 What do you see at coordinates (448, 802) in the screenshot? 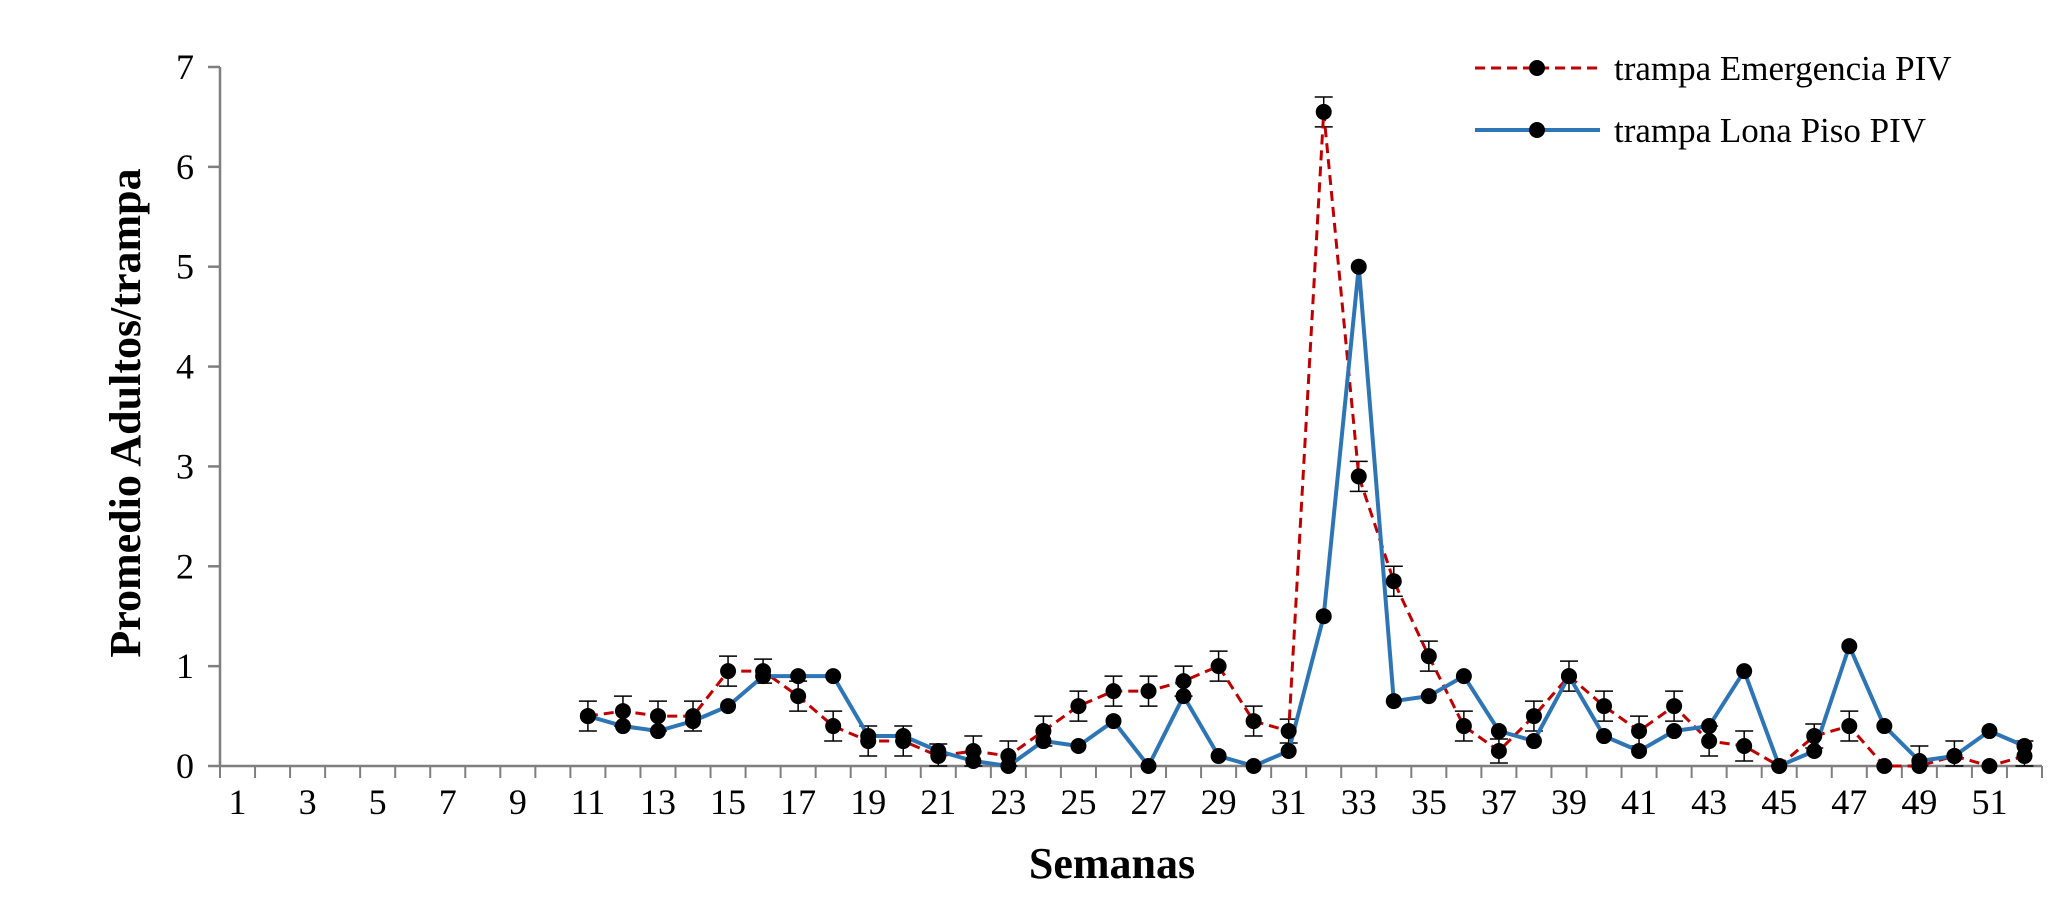
I see `x-tick-label: 7` at bounding box center [448, 802].